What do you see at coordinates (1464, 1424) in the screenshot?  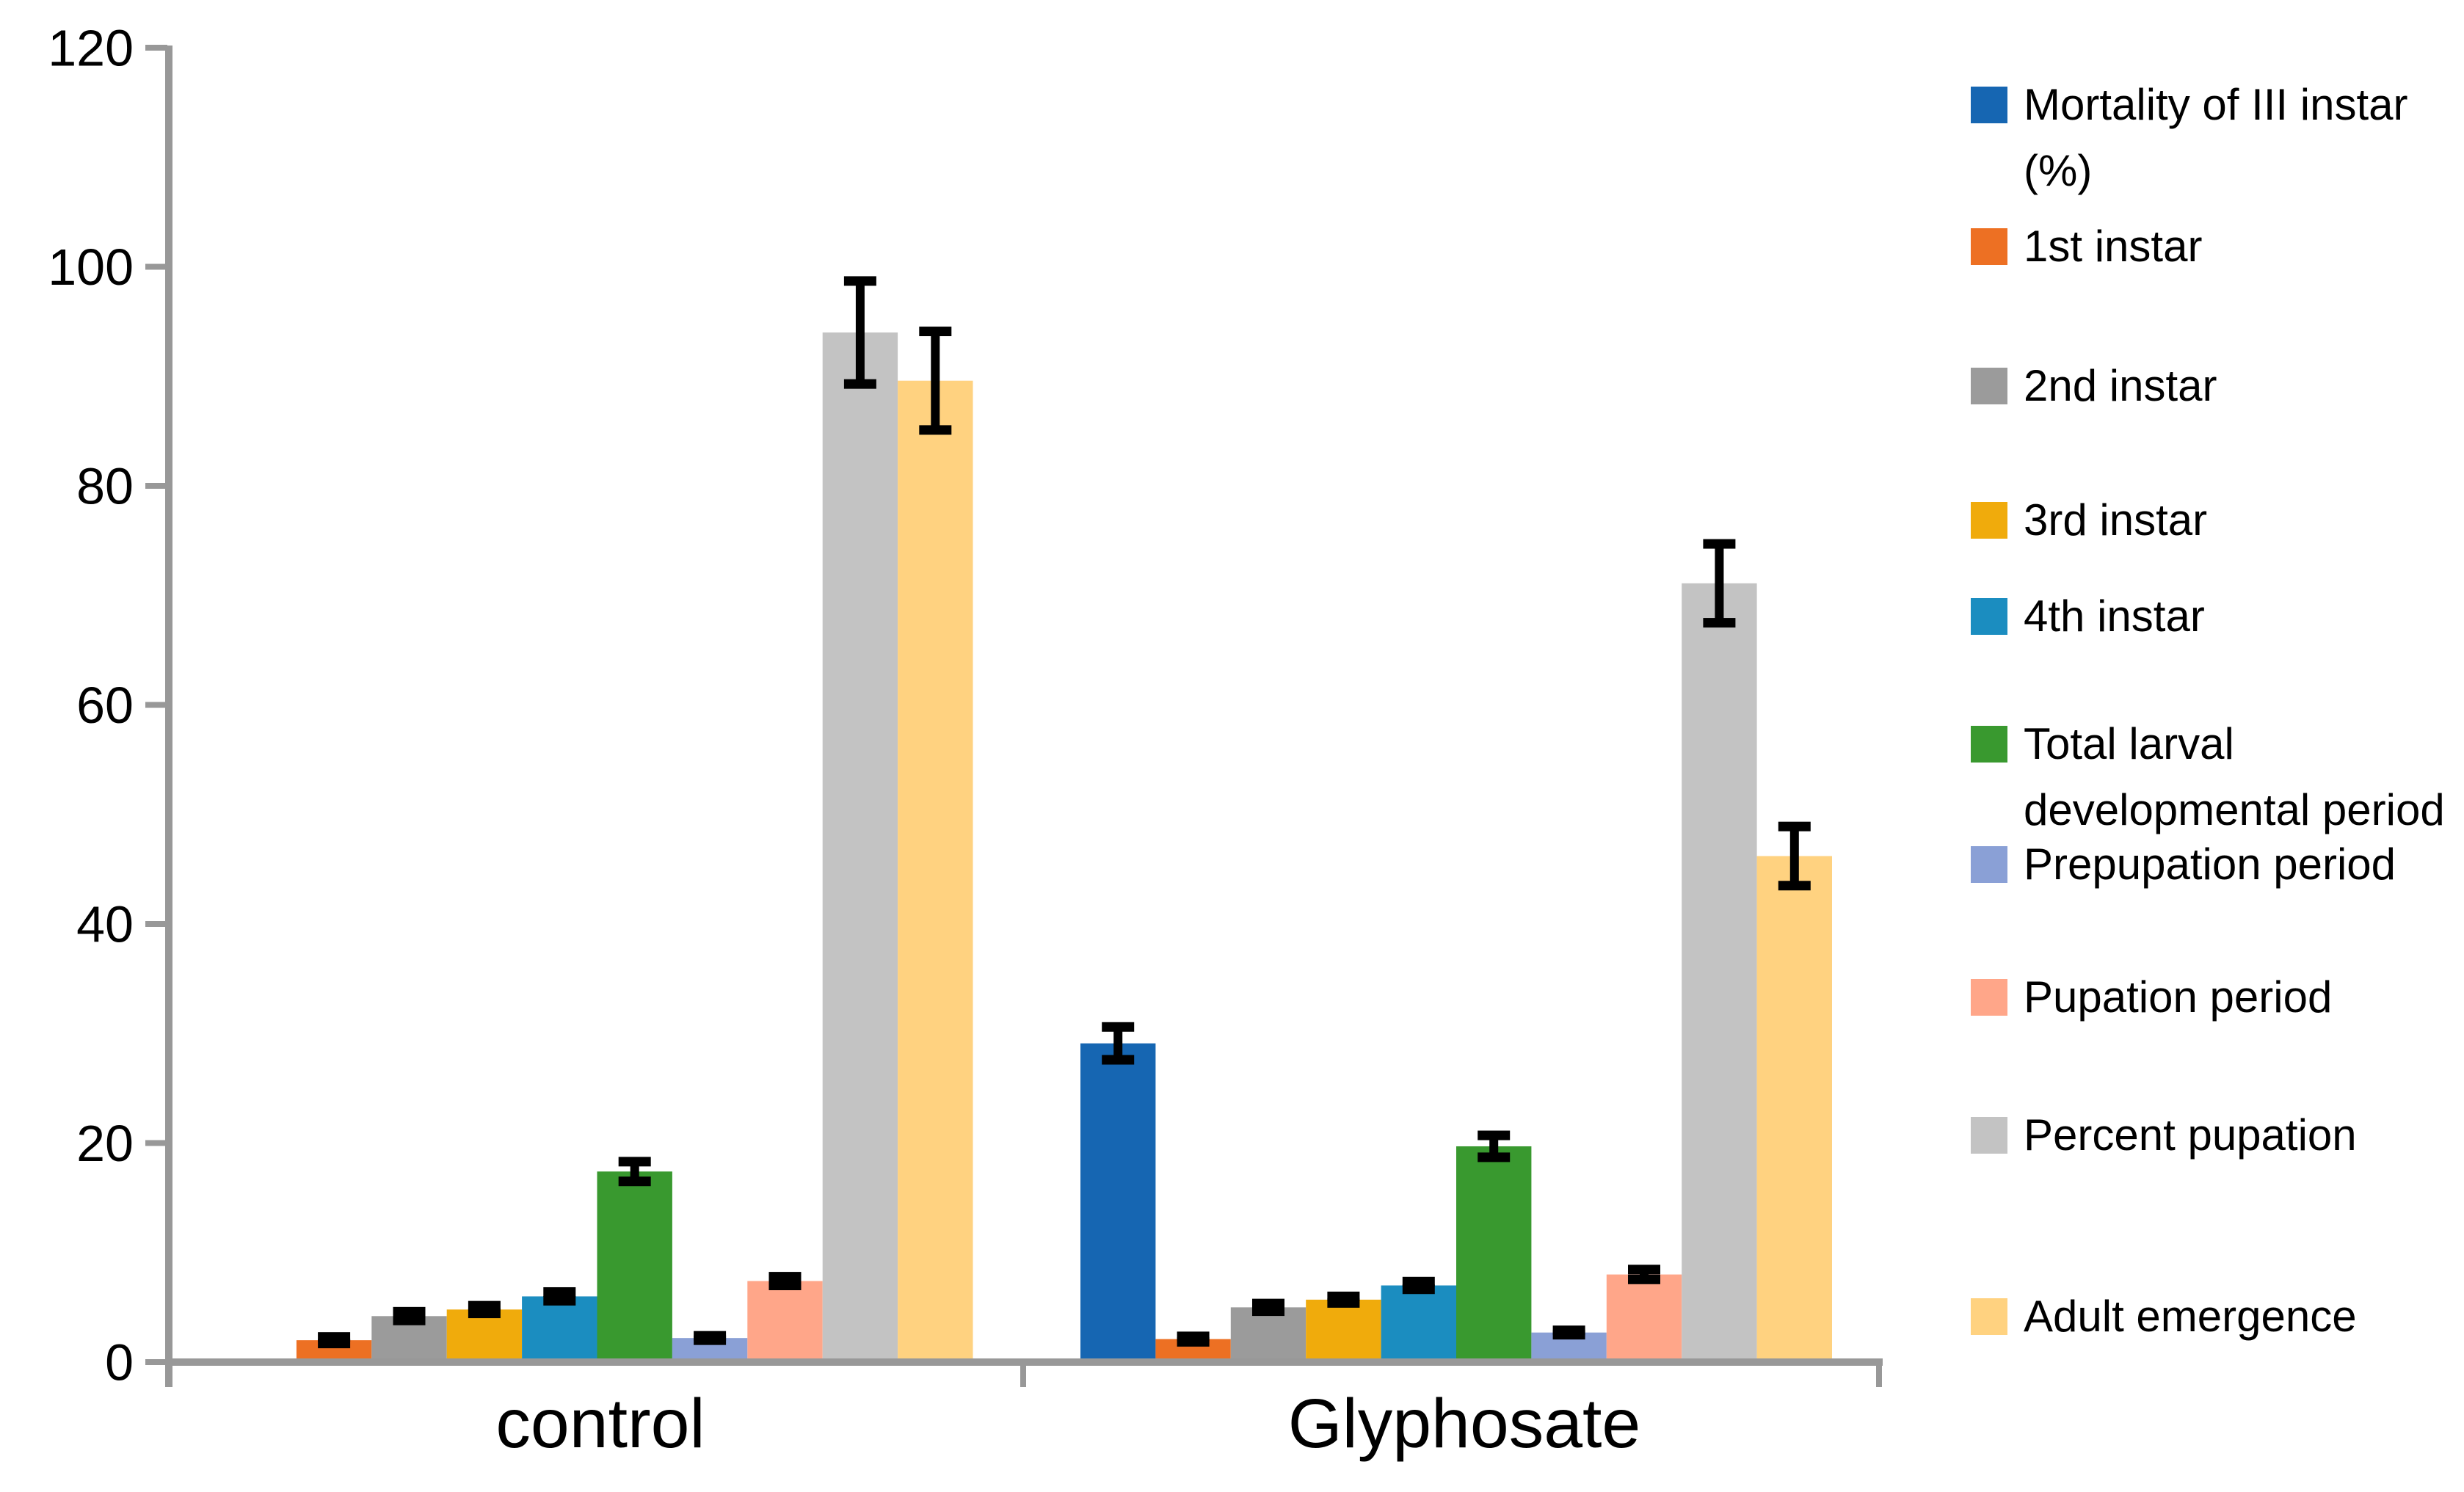 I see `x-category-label: Glyphosate` at bounding box center [1464, 1424].